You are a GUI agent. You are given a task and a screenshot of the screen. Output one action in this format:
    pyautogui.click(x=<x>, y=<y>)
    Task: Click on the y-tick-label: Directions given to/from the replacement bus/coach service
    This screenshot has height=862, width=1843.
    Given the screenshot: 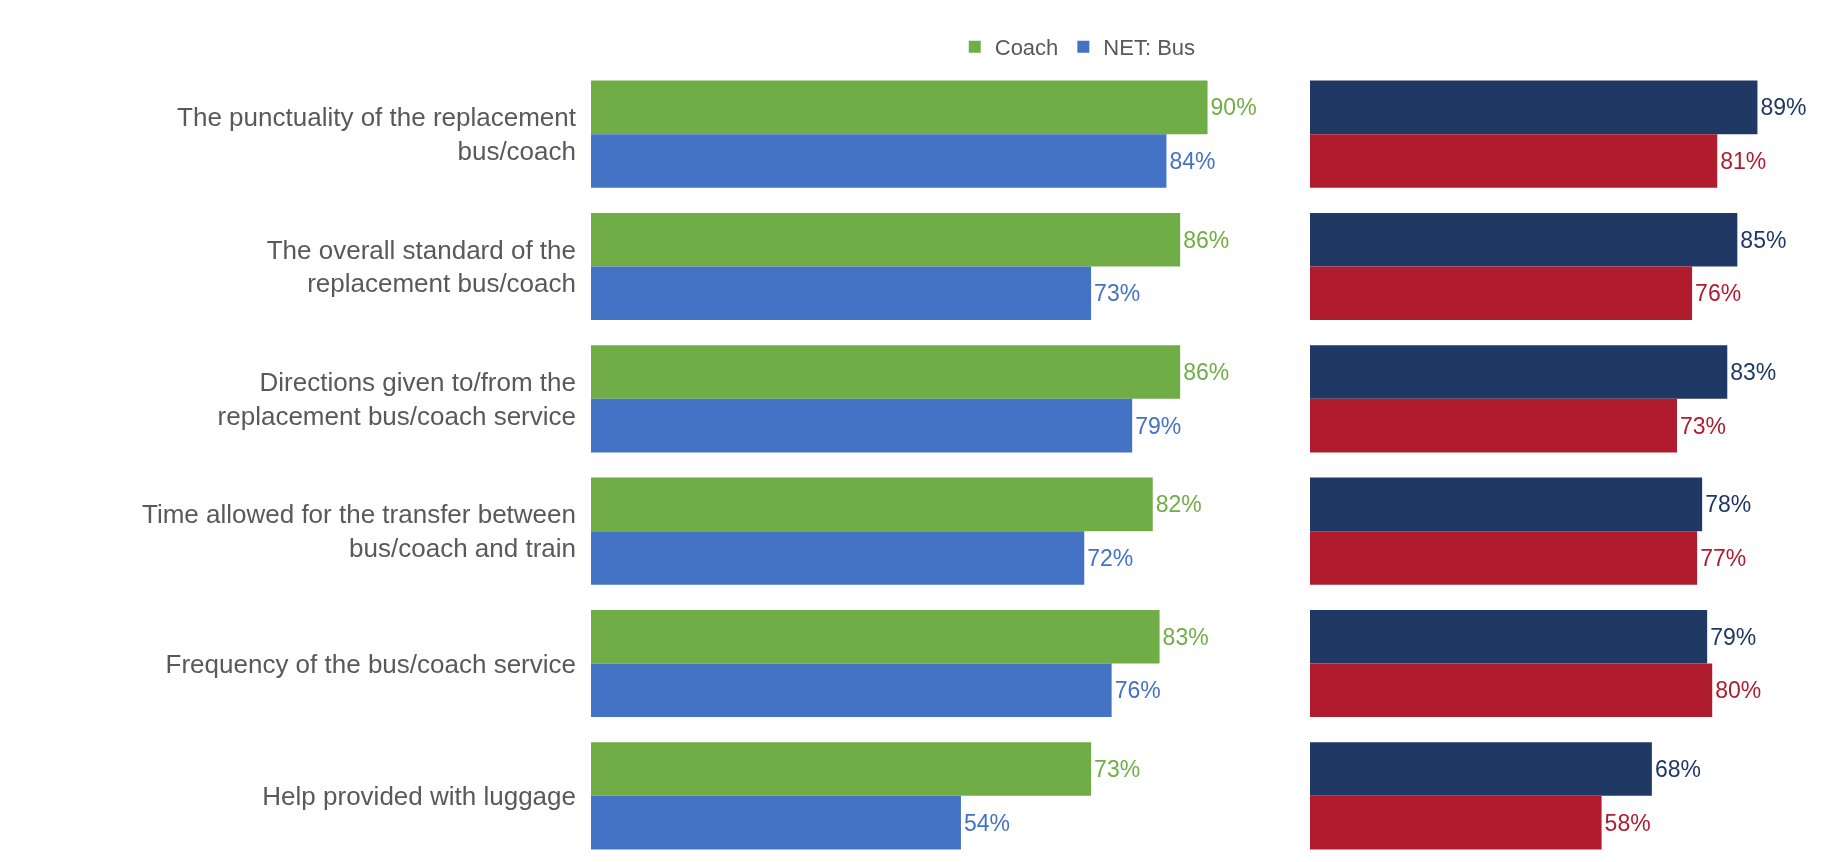 What is the action you would take?
    pyautogui.click(x=396, y=399)
    